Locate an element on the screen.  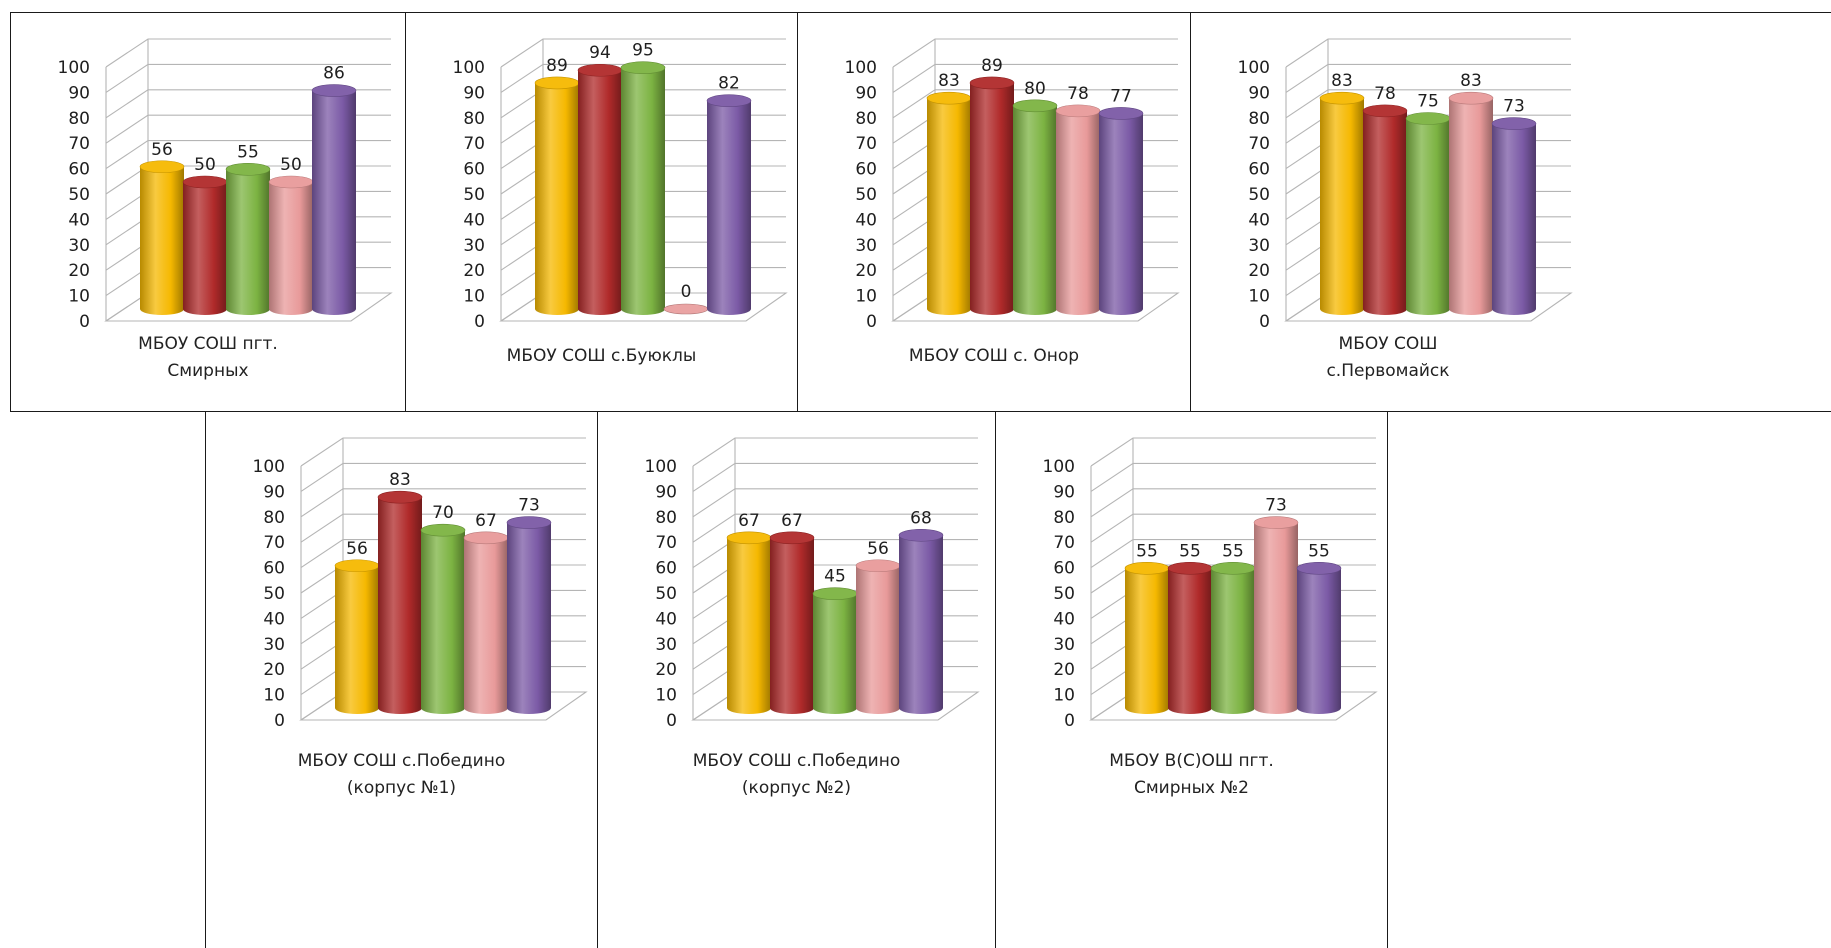
bar-value-label: 73 is located at coordinates (529, 506).